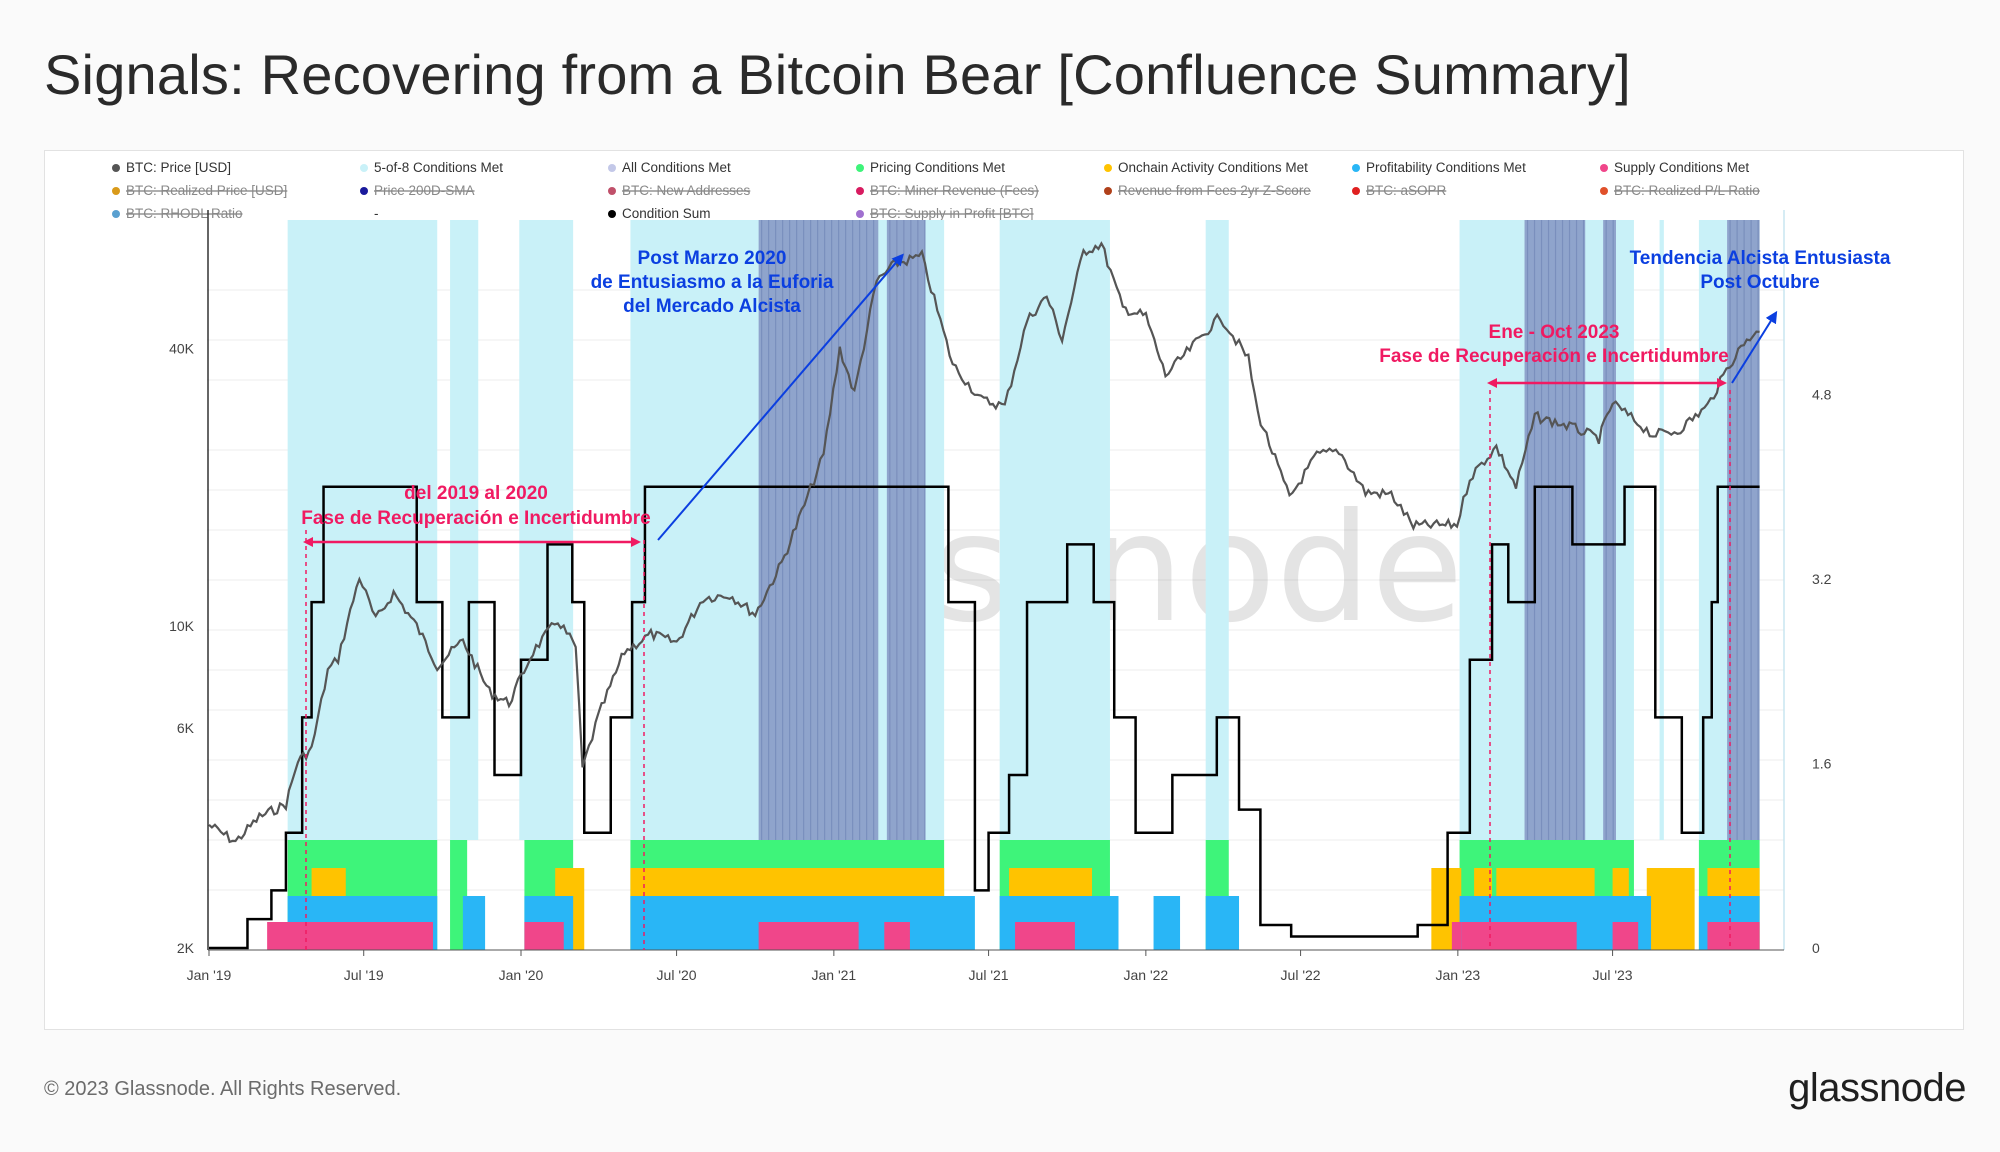 The height and width of the screenshot is (1152, 2000). I want to click on annotation-label: Ene - Oct 2023, so click(1554, 332).